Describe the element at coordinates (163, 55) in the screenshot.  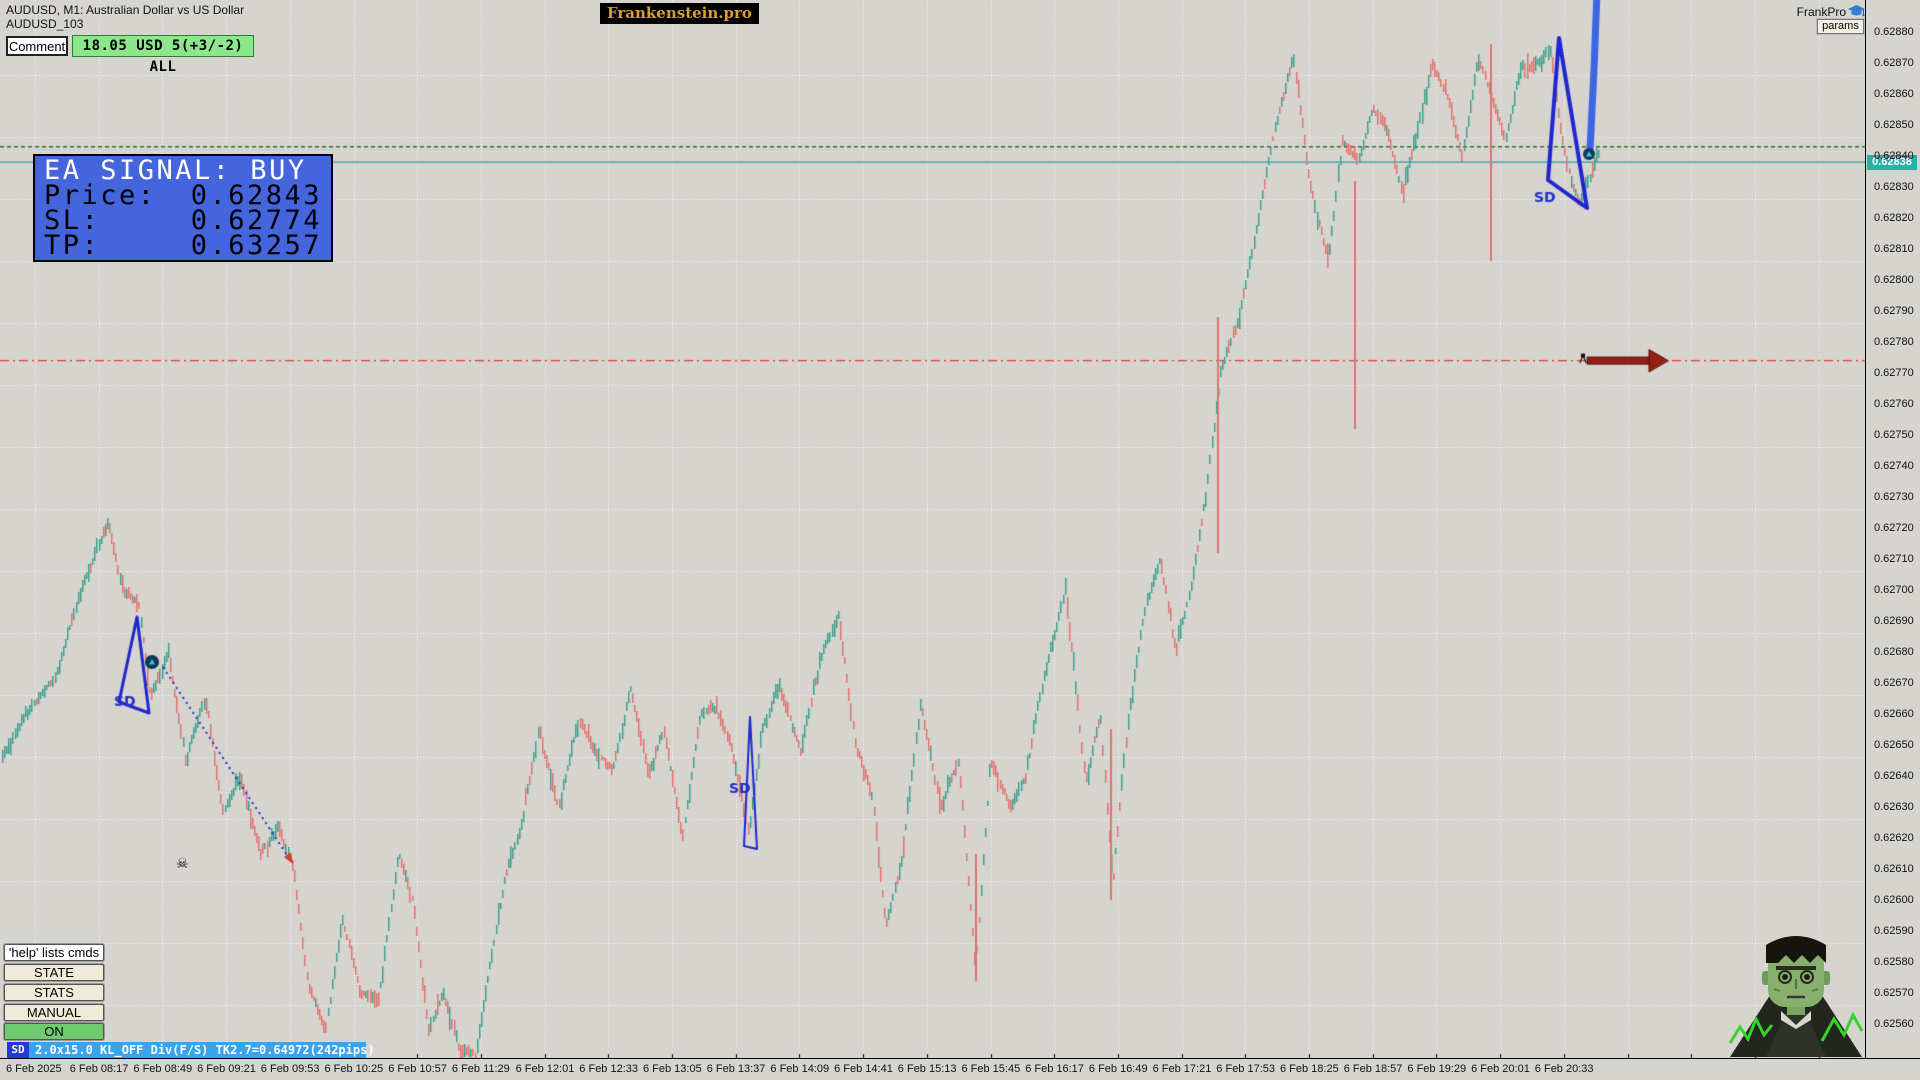
I see `profit-comment-value: 18.05 USD 5(+3/-2) ALL` at that location.